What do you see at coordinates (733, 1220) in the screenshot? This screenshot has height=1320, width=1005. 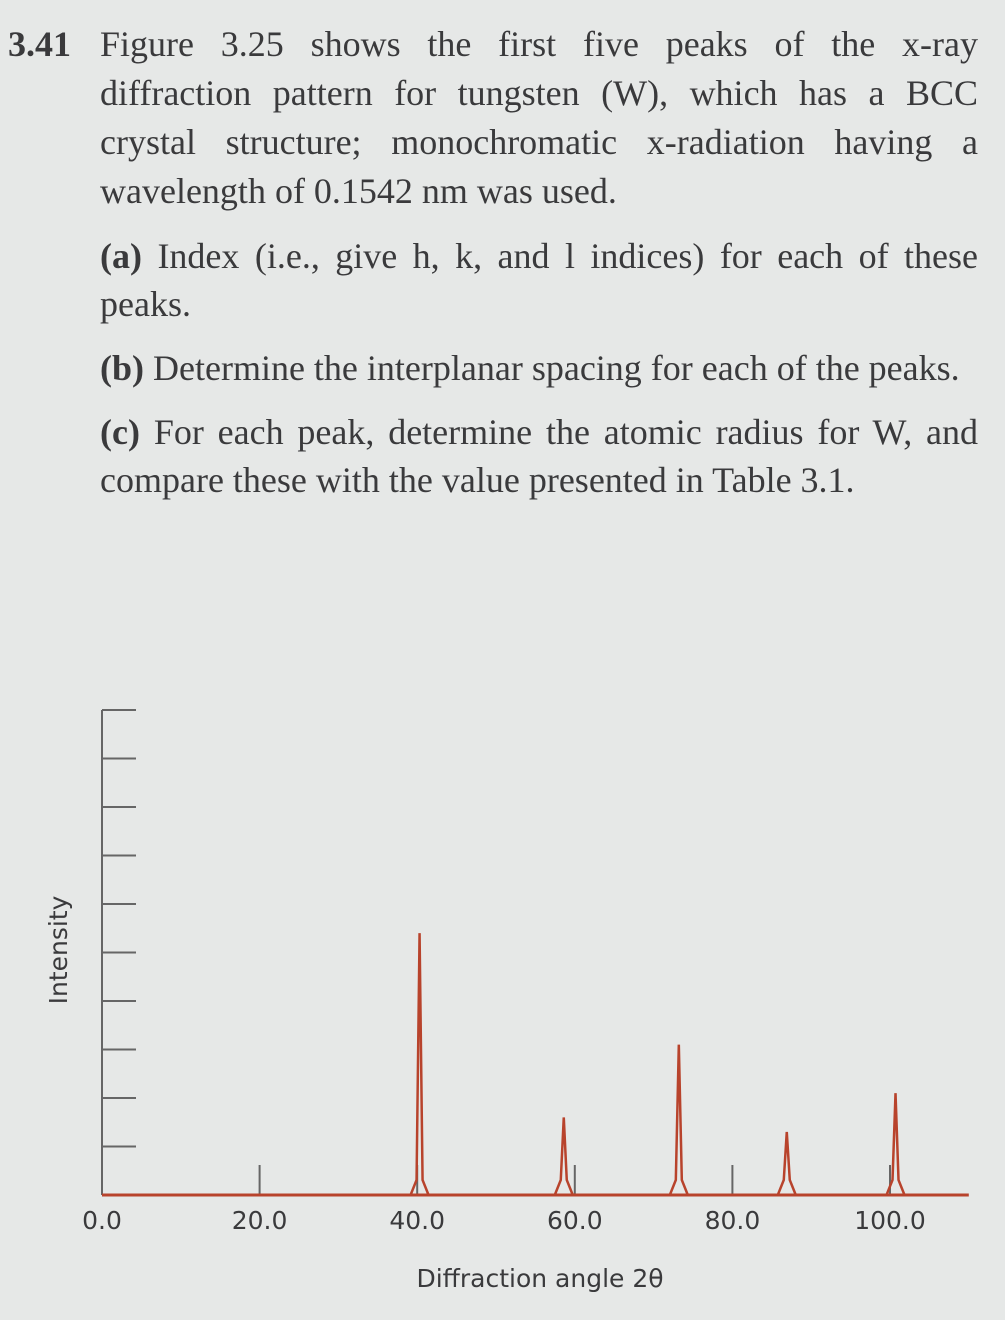 I see `x-tick-label: 80.0` at bounding box center [733, 1220].